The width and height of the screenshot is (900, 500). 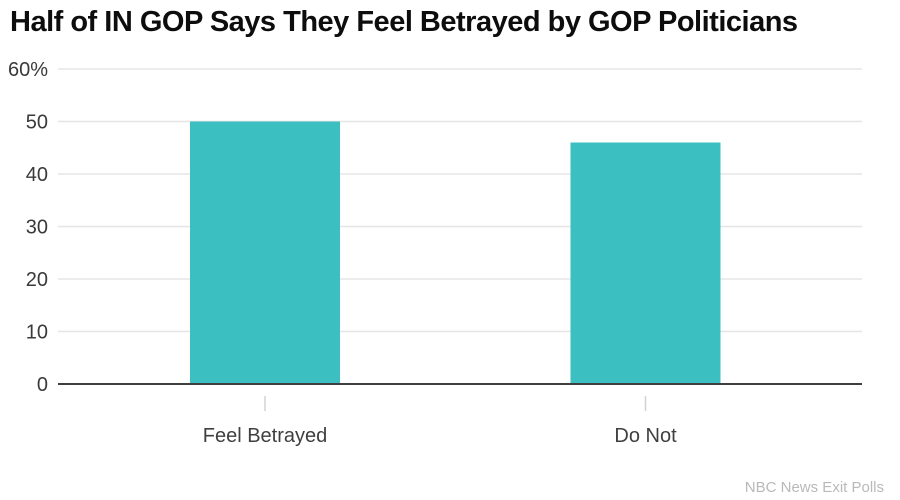 What do you see at coordinates (37, 333) in the screenshot?
I see `y-axis-tick-label-10: 10` at bounding box center [37, 333].